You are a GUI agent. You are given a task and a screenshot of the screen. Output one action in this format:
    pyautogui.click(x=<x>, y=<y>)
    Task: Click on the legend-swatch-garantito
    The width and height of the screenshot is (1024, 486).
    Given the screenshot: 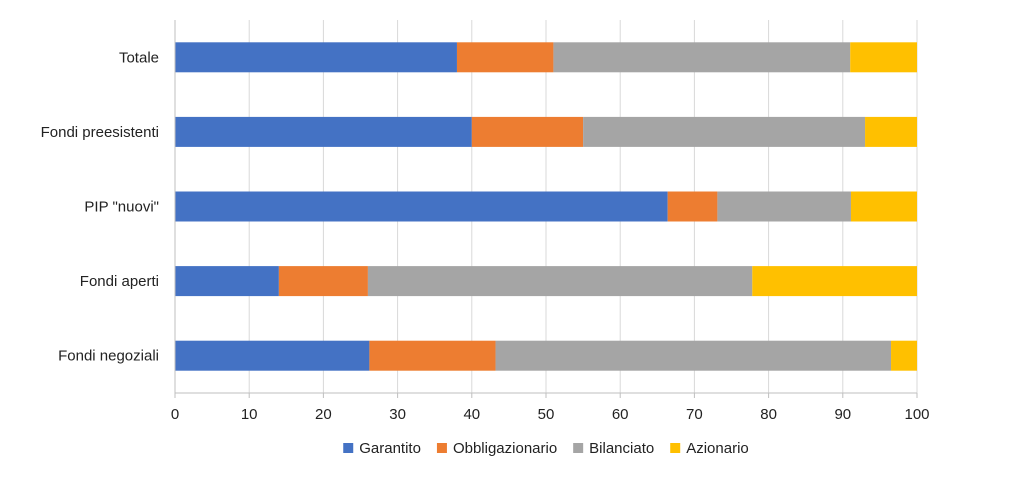 What is the action you would take?
    pyautogui.click(x=348, y=448)
    